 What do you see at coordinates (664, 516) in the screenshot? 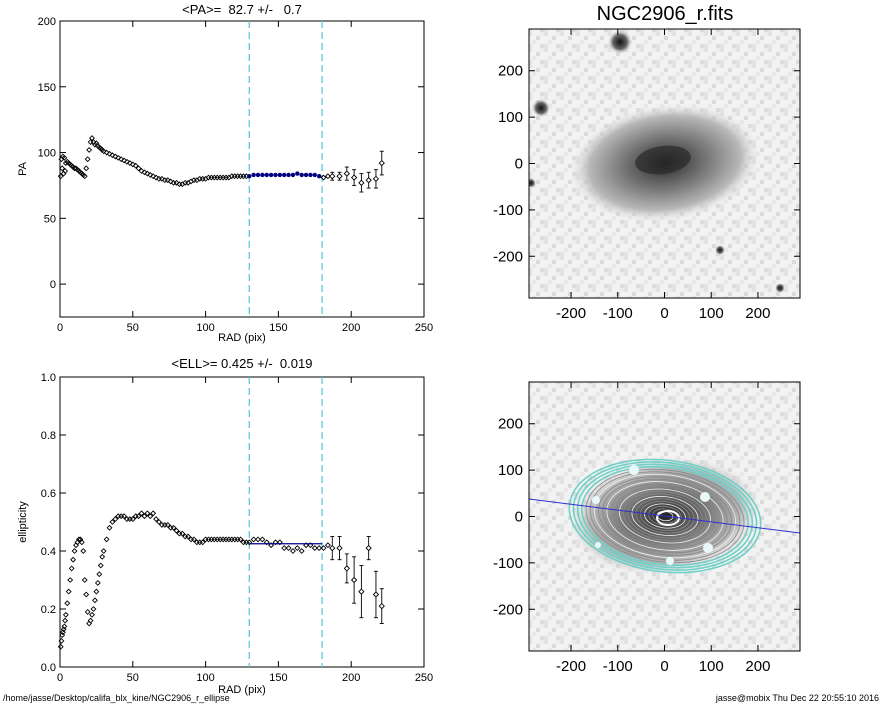
I see `position-angle-line` at bounding box center [664, 516].